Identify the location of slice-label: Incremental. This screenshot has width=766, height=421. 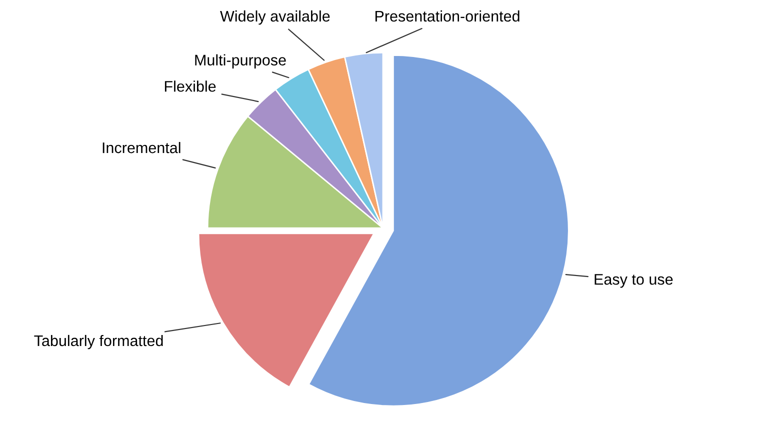
(141, 148).